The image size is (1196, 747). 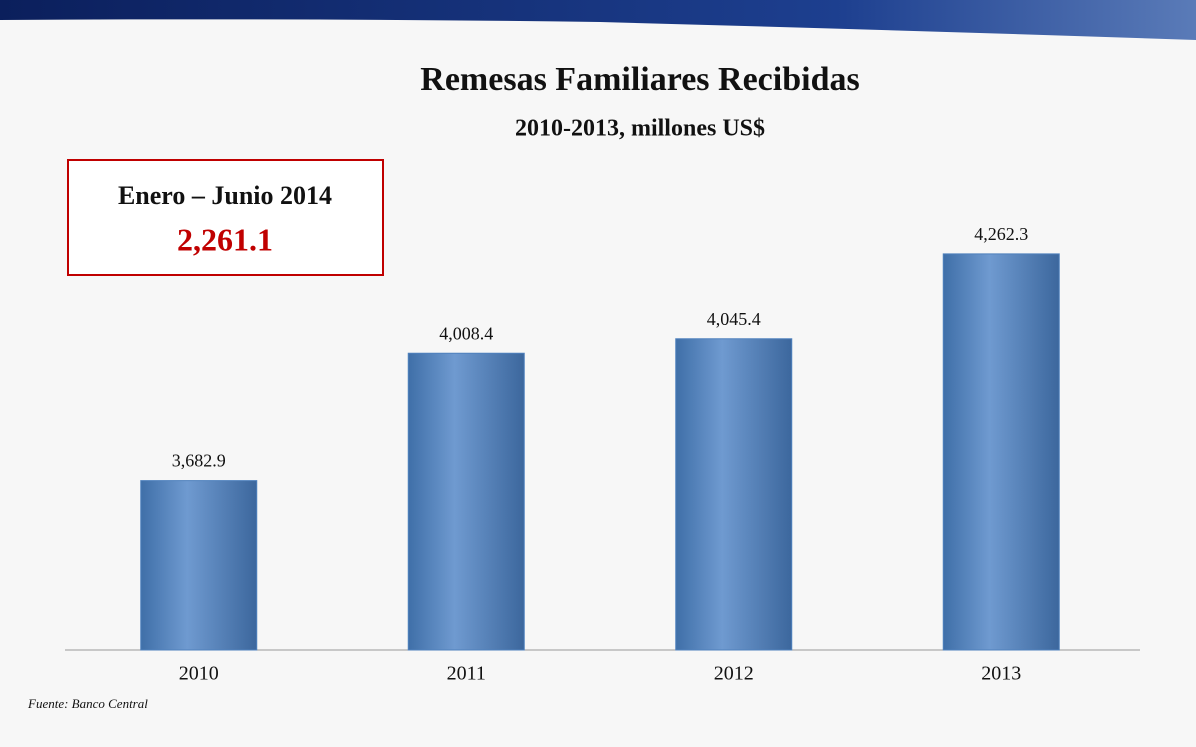 I want to click on value-label: 3,682.9, so click(x=199, y=461).